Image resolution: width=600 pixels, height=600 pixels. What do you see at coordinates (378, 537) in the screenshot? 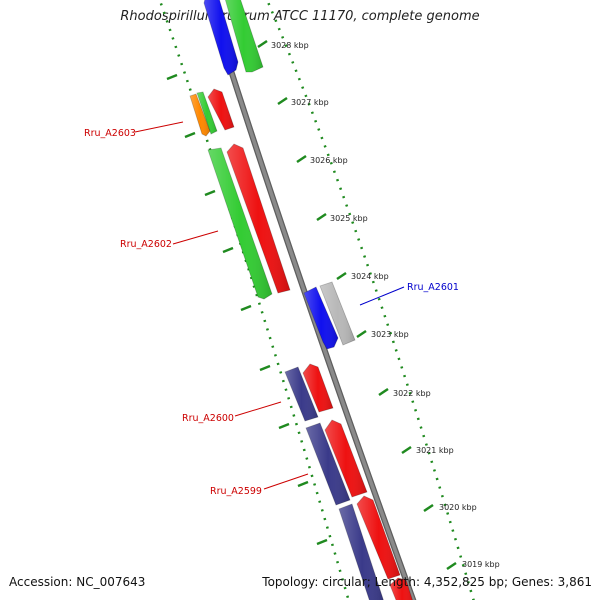
I see `gene-arrow-red-bottom-shade` at bounding box center [378, 537].